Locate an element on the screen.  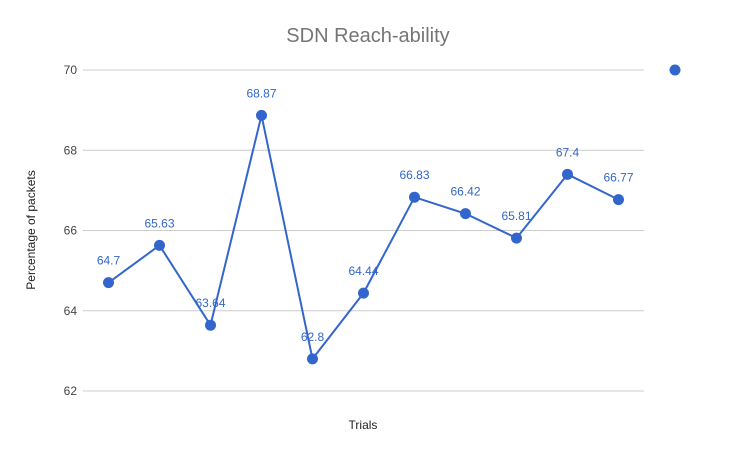
data-label: 64.7 is located at coordinates (109, 261).